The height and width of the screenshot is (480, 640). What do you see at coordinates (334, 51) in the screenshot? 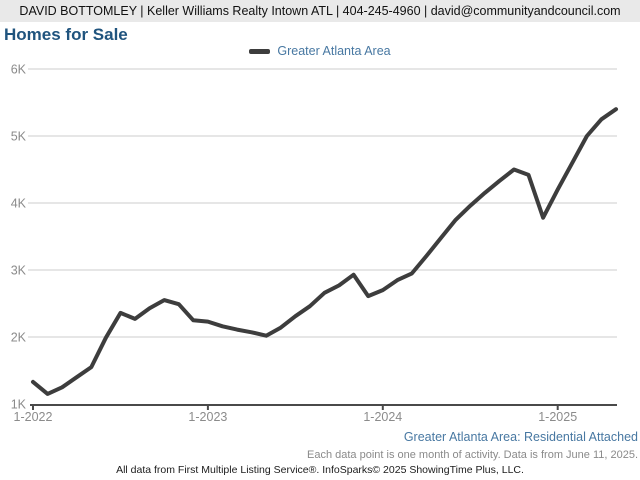
I see `legend-label: Greater Atlanta Area` at bounding box center [334, 51].